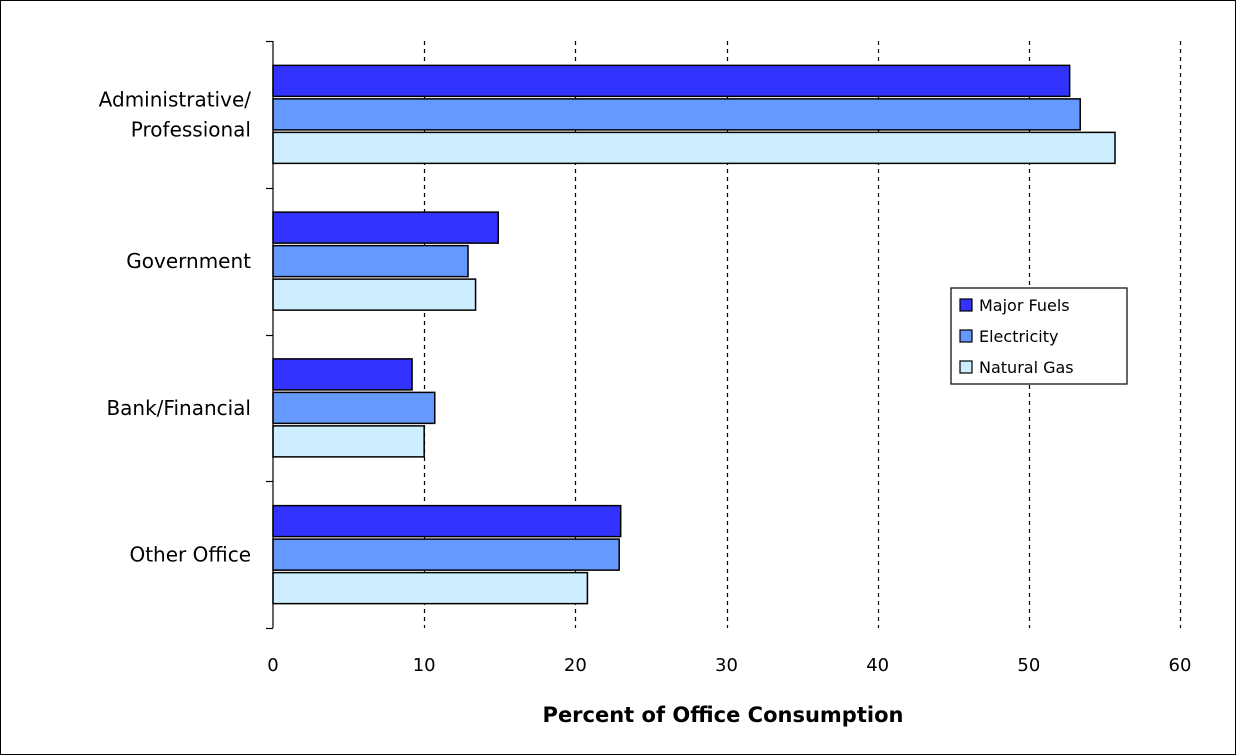 The image size is (1236, 755). I want to click on bar-other-office-electricity, so click(446, 554).